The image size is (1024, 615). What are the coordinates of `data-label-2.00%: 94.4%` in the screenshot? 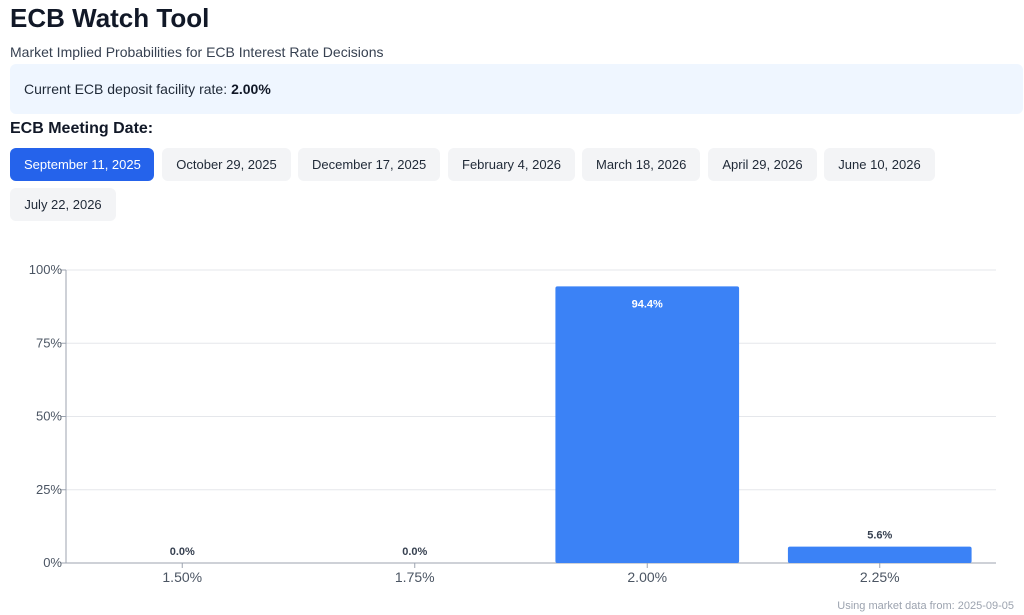 It's located at (647, 304).